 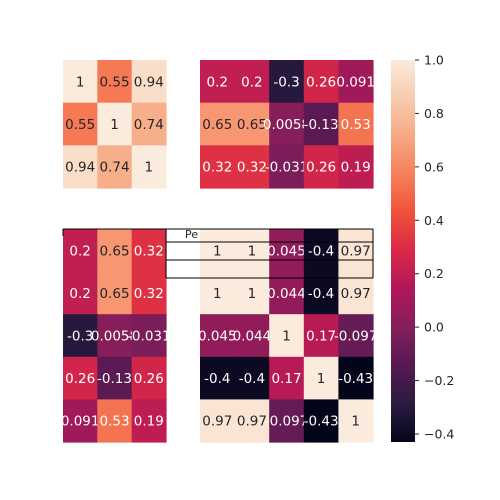 I want to click on heatmap-panel-top-left: 1 0.55 0.940.55 1 0.740.94 0.74 1, so click(x=115, y=124).